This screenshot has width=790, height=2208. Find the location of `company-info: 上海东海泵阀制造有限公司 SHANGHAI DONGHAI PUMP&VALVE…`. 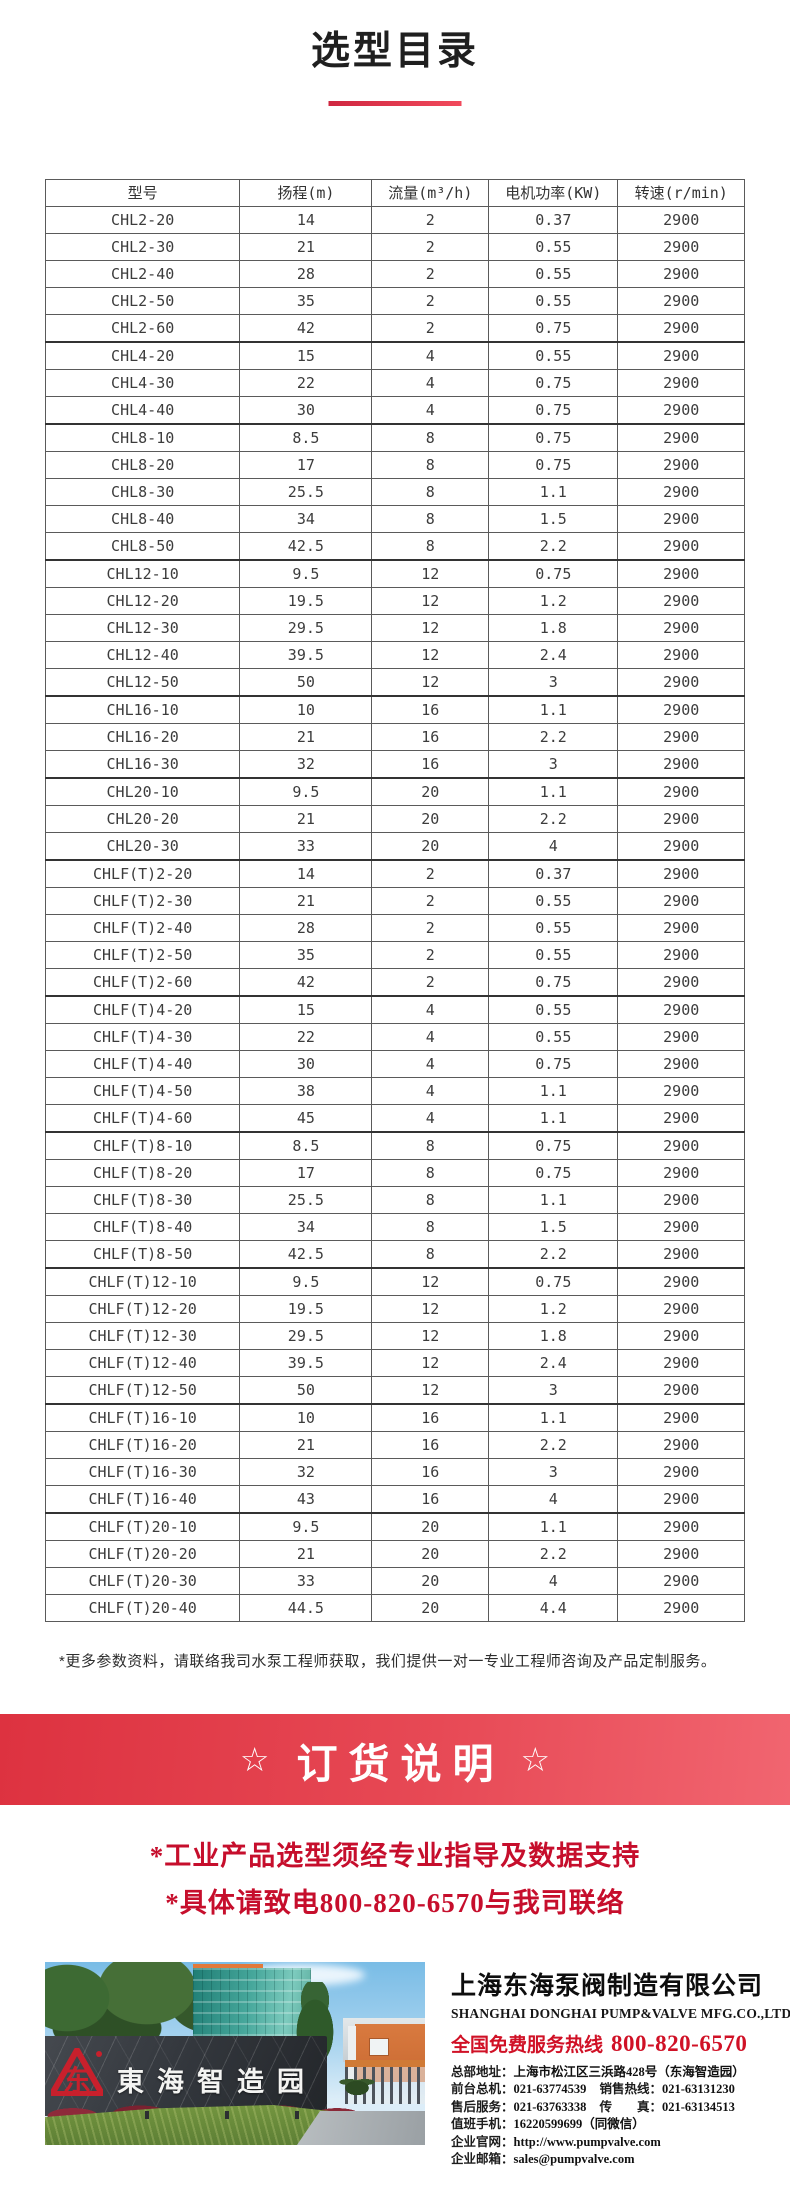

company-info: 上海东海泵阀制造有限公司 SHANGHAI DONGHAI PUMP&VALVE… is located at coordinates (620, 2065).